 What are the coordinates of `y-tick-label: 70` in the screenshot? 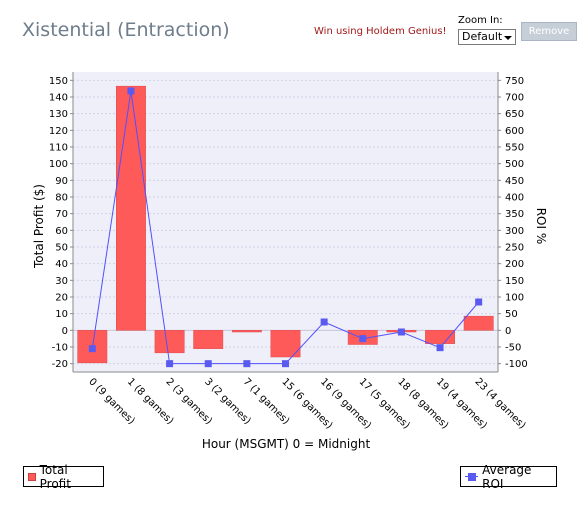 It's located at (61, 214).